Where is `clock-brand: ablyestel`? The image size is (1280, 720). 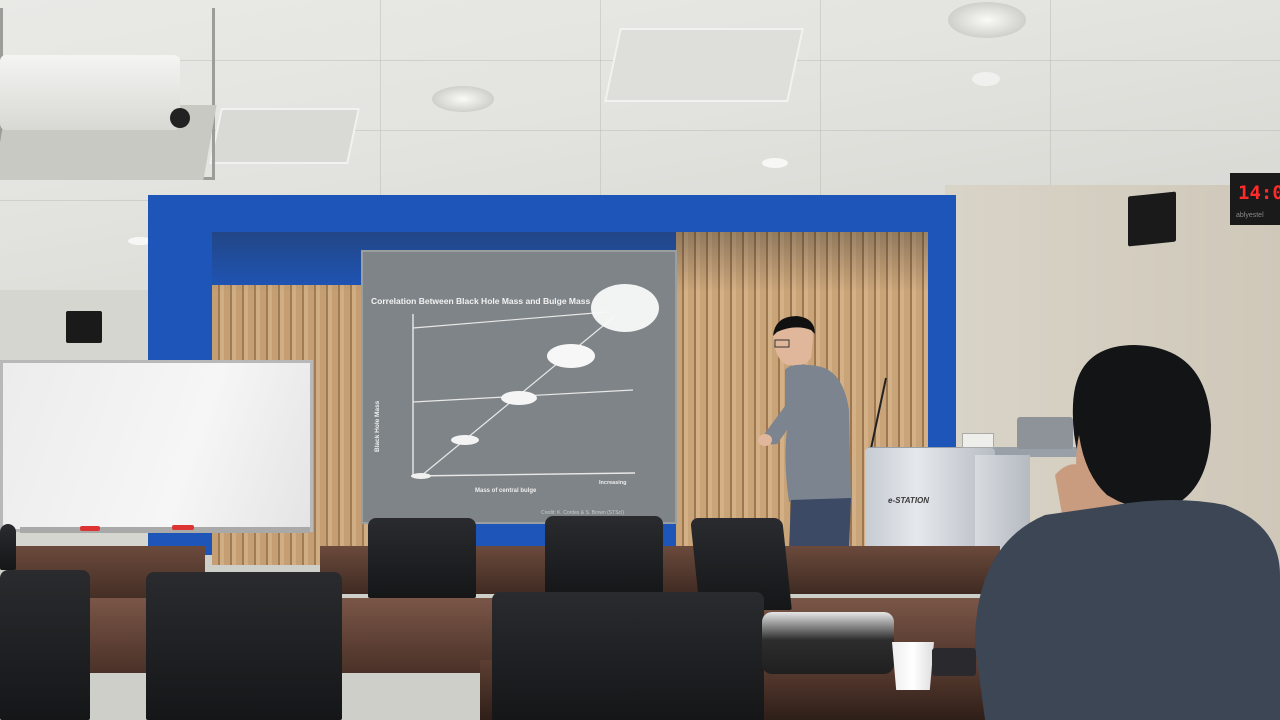
clock-brand: ablyestel is located at coordinates (1250, 215).